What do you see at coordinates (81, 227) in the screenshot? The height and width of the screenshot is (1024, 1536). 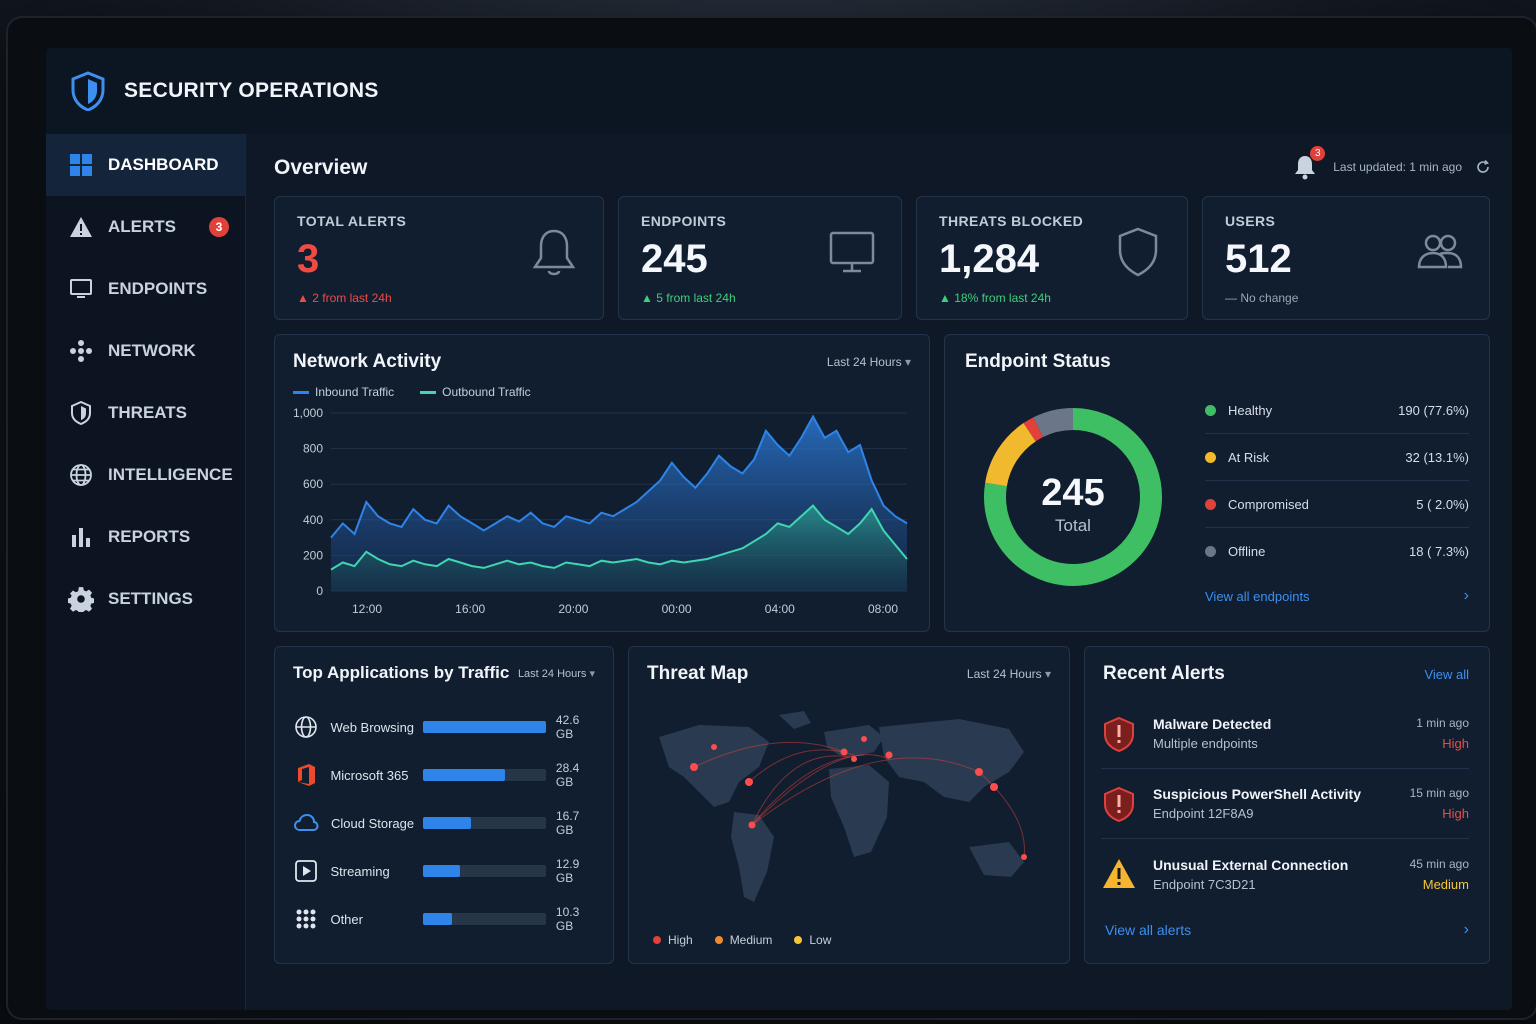 I see `warning-icon` at bounding box center [81, 227].